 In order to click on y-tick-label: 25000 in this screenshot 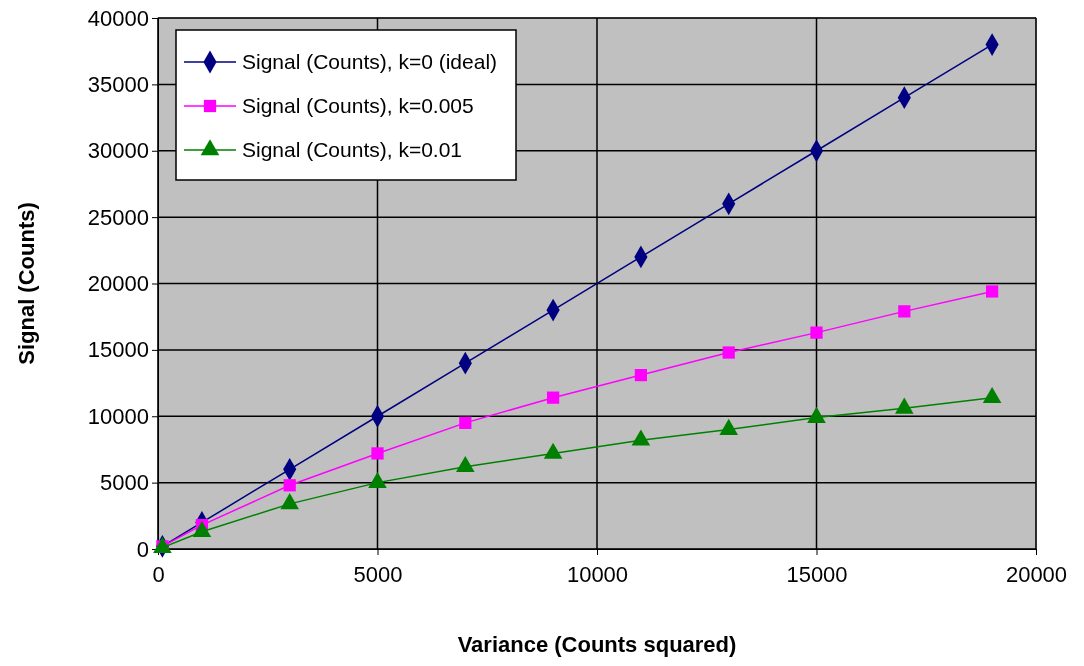, I will do `click(118, 217)`.